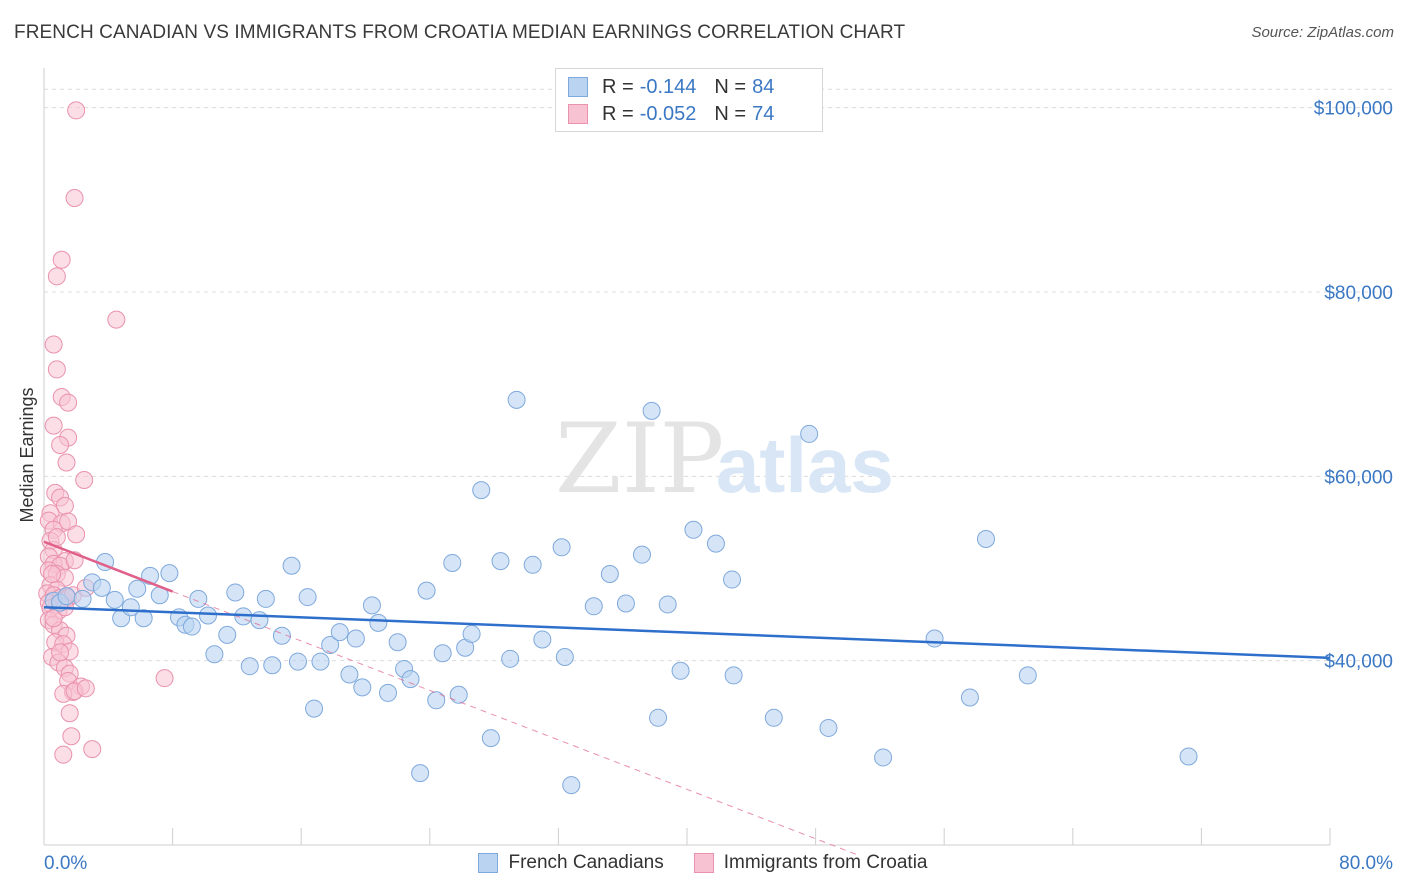 The image size is (1406, 892). I want to click on legend-r-value: -0.144, so click(668, 86).